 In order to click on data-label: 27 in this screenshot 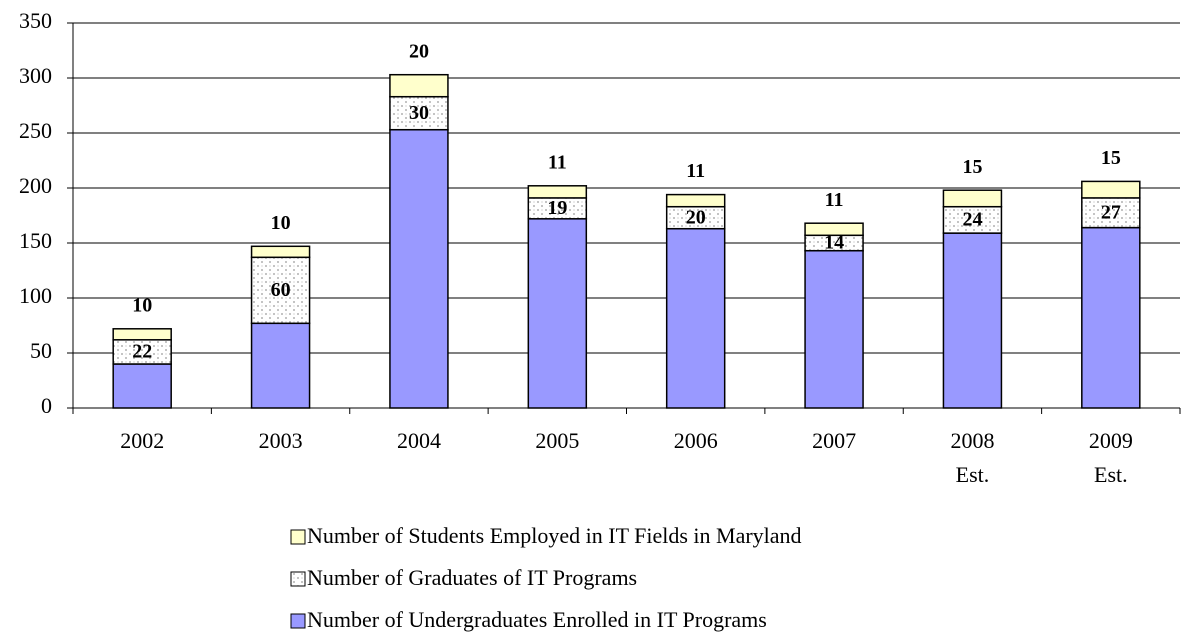, I will do `click(1111, 212)`.